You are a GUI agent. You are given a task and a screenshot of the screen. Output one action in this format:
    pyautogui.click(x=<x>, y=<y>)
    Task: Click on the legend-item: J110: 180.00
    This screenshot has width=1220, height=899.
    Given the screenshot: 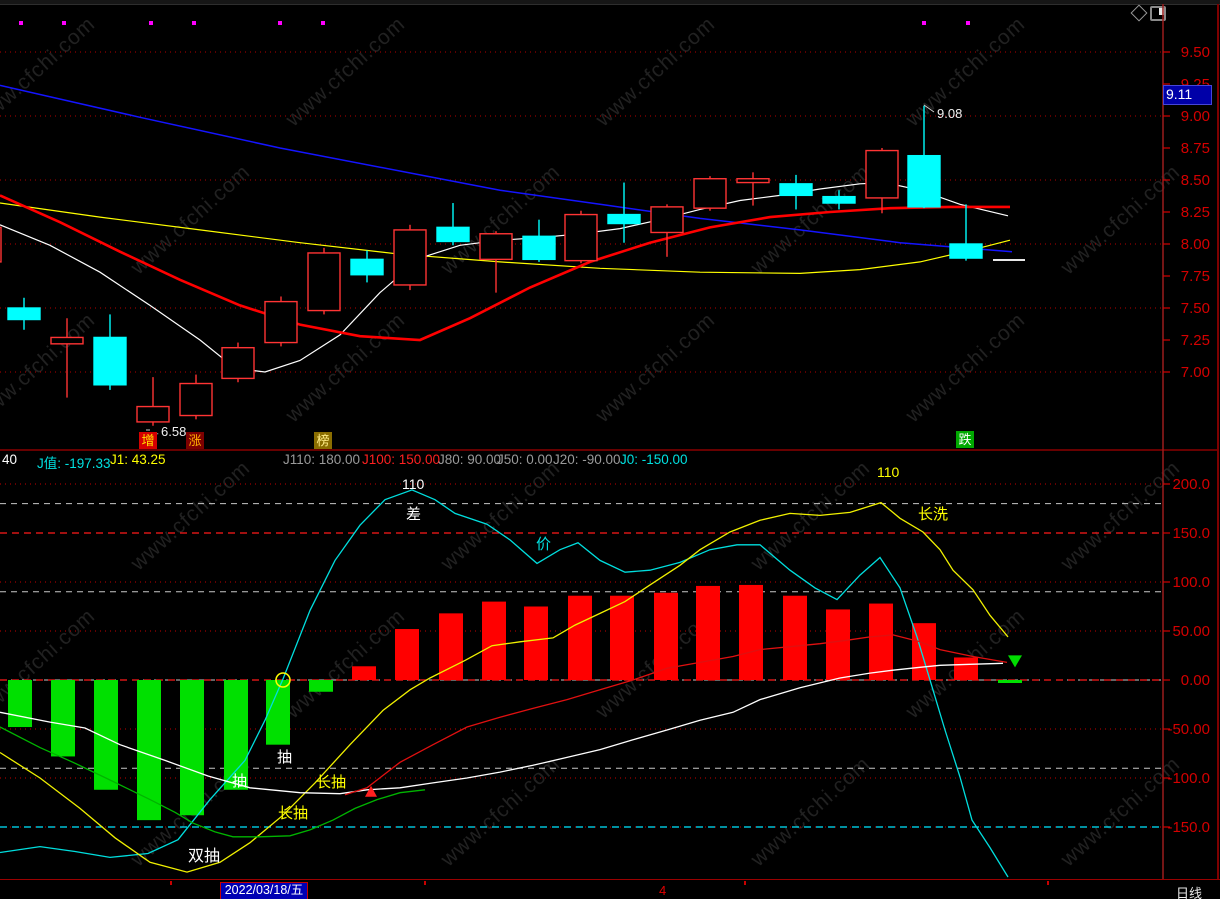 What is the action you would take?
    pyautogui.click(x=322, y=459)
    